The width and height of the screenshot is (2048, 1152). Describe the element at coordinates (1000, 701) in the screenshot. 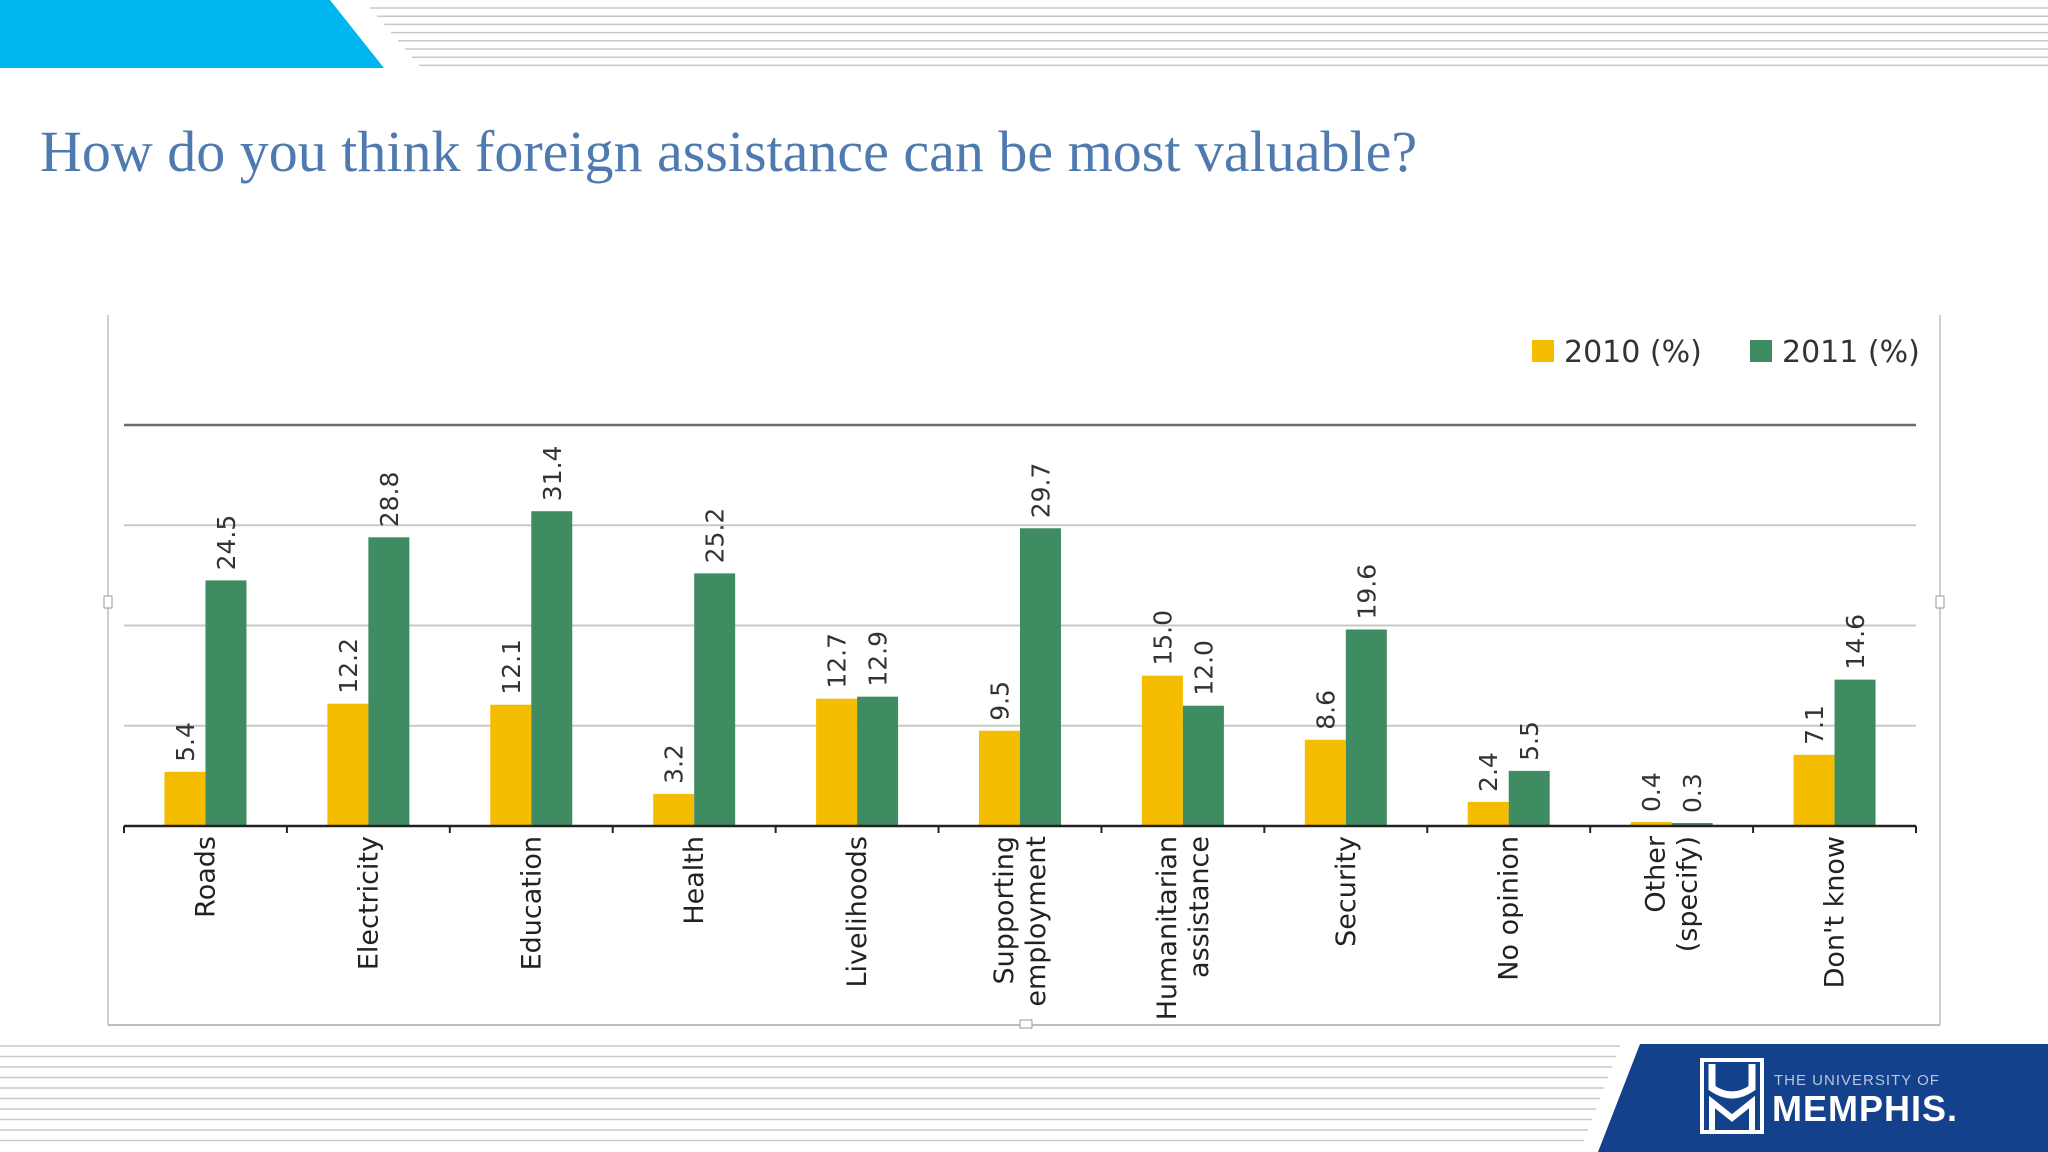

I see `value-label: 9.5` at that location.